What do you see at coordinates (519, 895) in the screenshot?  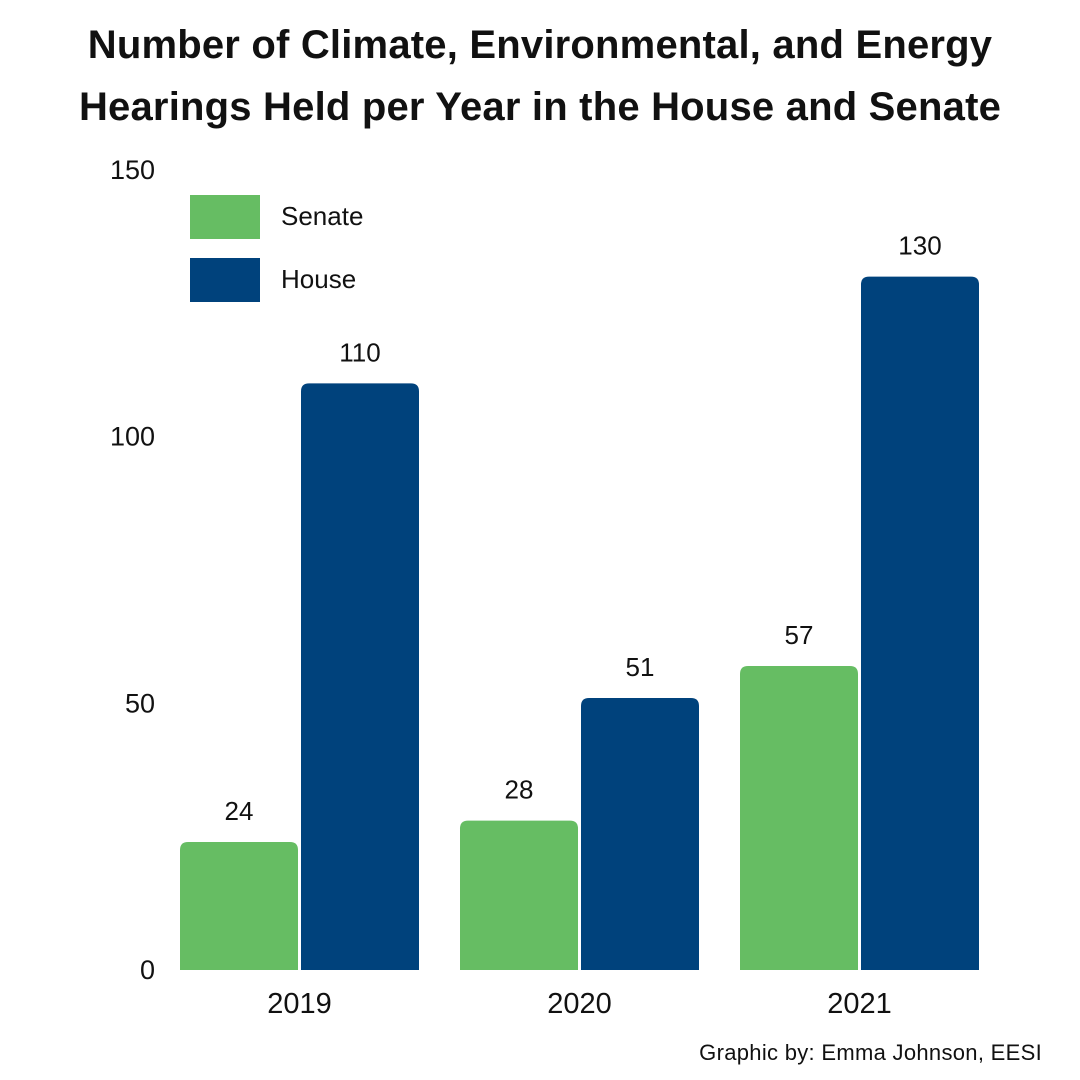 I see `bar-senate-2020` at bounding box center [519, 895].